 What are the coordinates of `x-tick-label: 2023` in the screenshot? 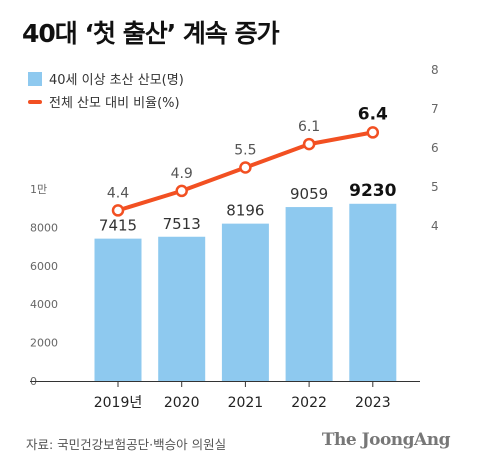 It's located at (373, 403).